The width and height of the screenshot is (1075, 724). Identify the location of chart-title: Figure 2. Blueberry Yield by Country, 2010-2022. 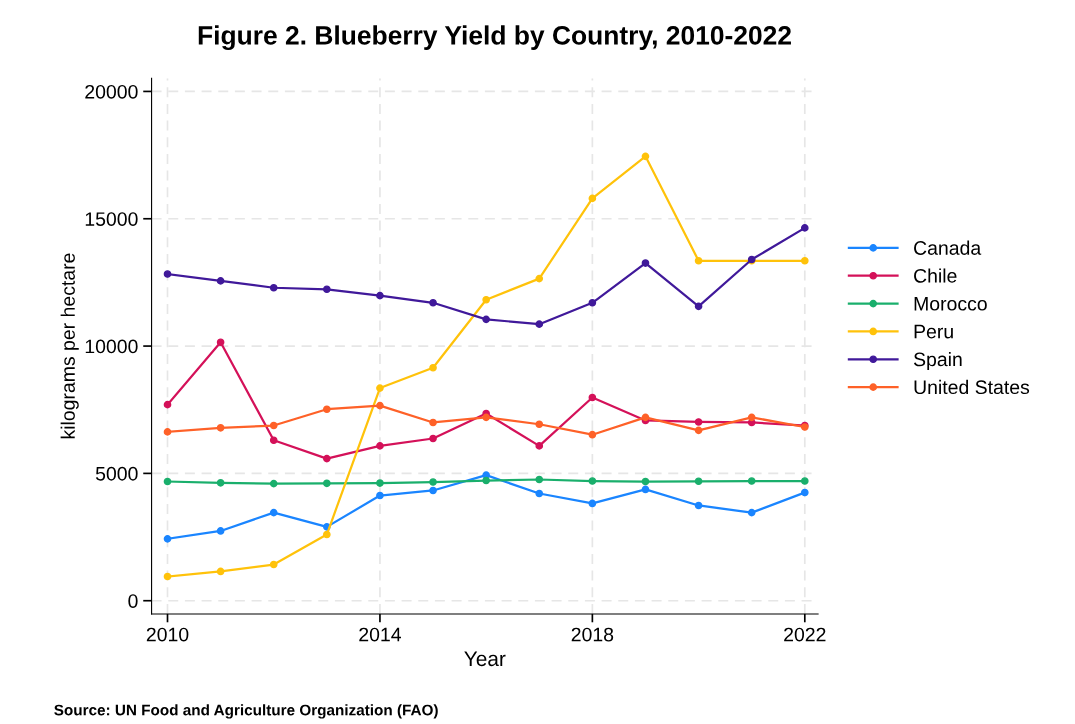
(494, 38).